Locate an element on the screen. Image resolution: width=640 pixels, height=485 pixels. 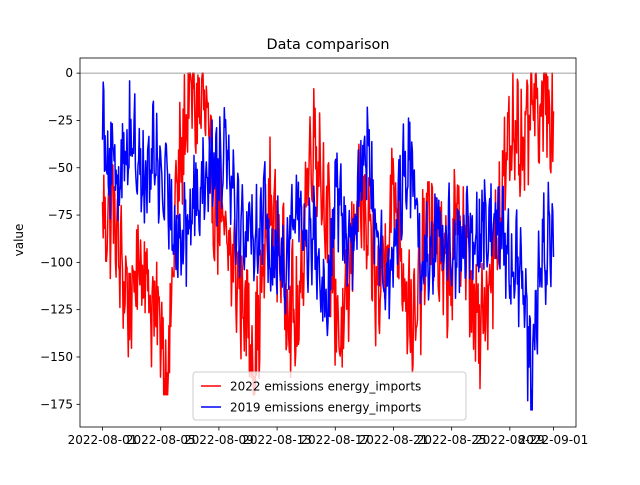
y-tick-label: −125 is located at coordinates (56, 310).